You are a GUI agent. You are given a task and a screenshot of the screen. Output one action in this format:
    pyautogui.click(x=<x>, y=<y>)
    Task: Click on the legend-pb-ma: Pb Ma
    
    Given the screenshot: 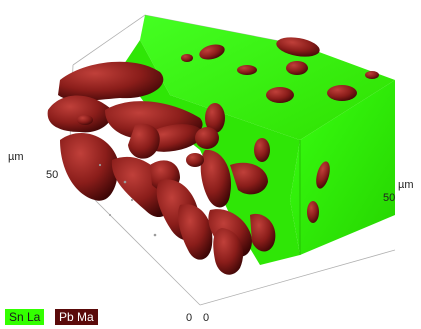 What is the action you would take?
    pyautogui.click(x=76, y=317)
    